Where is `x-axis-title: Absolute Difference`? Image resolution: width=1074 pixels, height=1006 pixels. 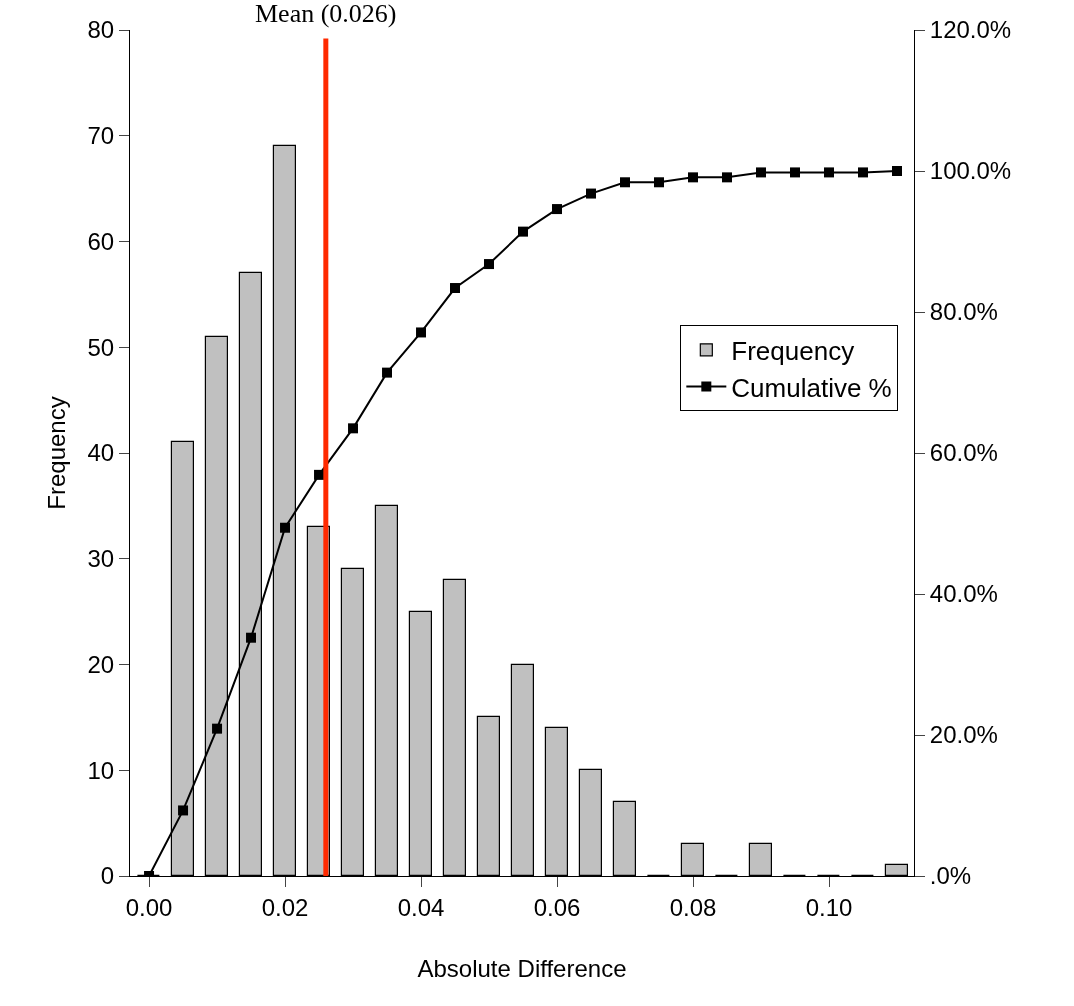 x-axis-title: Absolute Difference is located at coordinates (522, 969).